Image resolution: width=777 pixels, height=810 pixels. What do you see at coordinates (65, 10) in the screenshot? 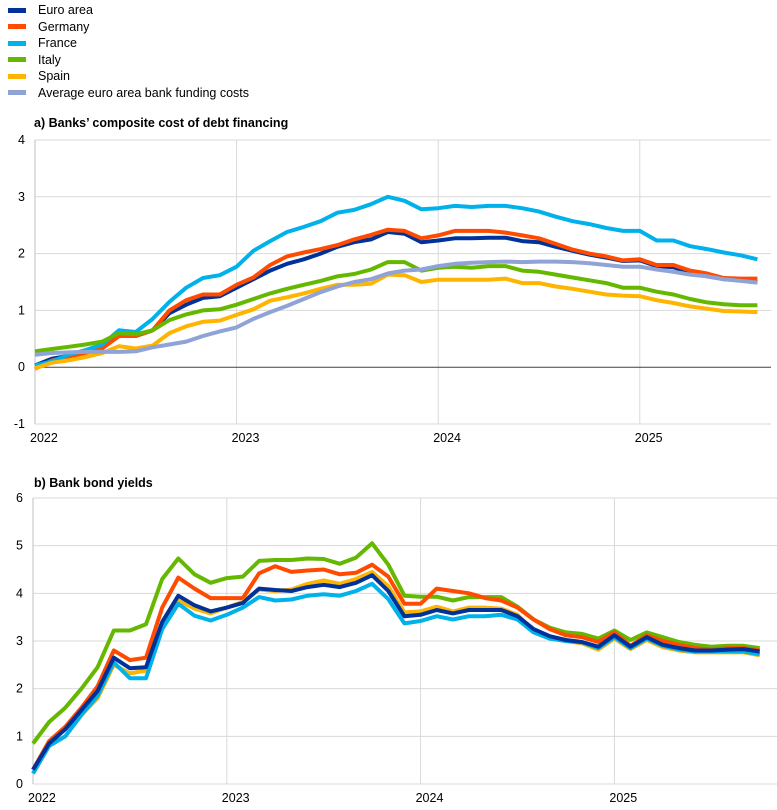
I see `legend-label: Euro area` at bounding box center [65, 10].